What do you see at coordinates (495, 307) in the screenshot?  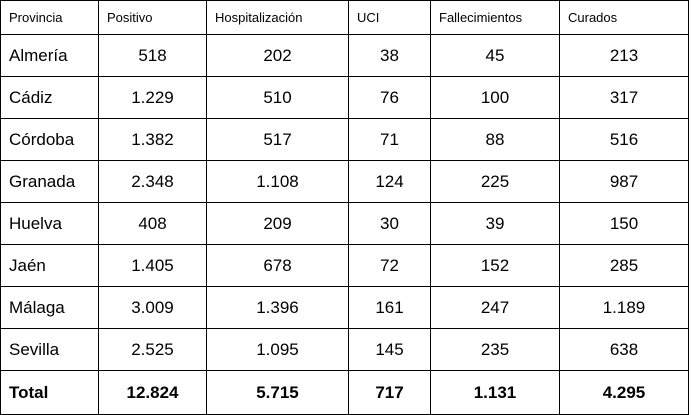 I see `cell-fallecimientos: 247` at bounding box center [495, 307].